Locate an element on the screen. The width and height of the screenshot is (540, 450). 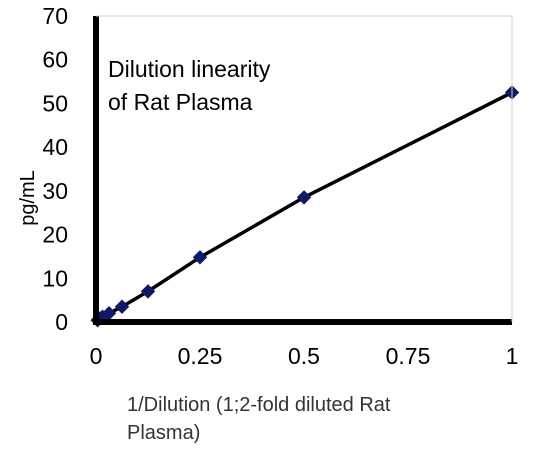
x-tick-label: 0.75 is located at coordinates (408, 356).